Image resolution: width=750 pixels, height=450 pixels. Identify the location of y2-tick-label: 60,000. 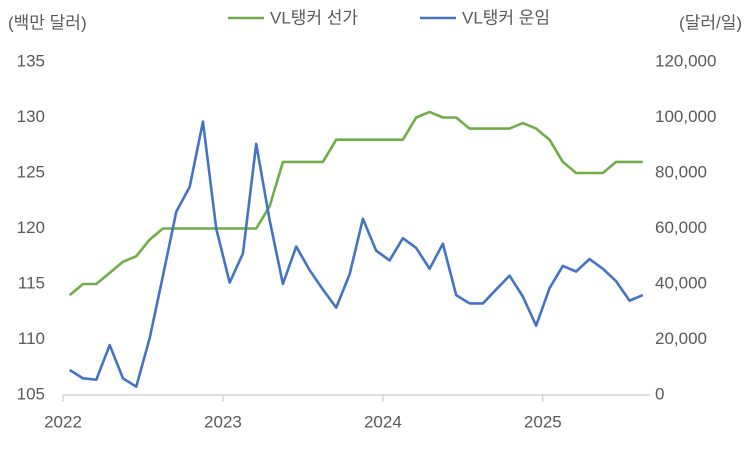
(681, 227).